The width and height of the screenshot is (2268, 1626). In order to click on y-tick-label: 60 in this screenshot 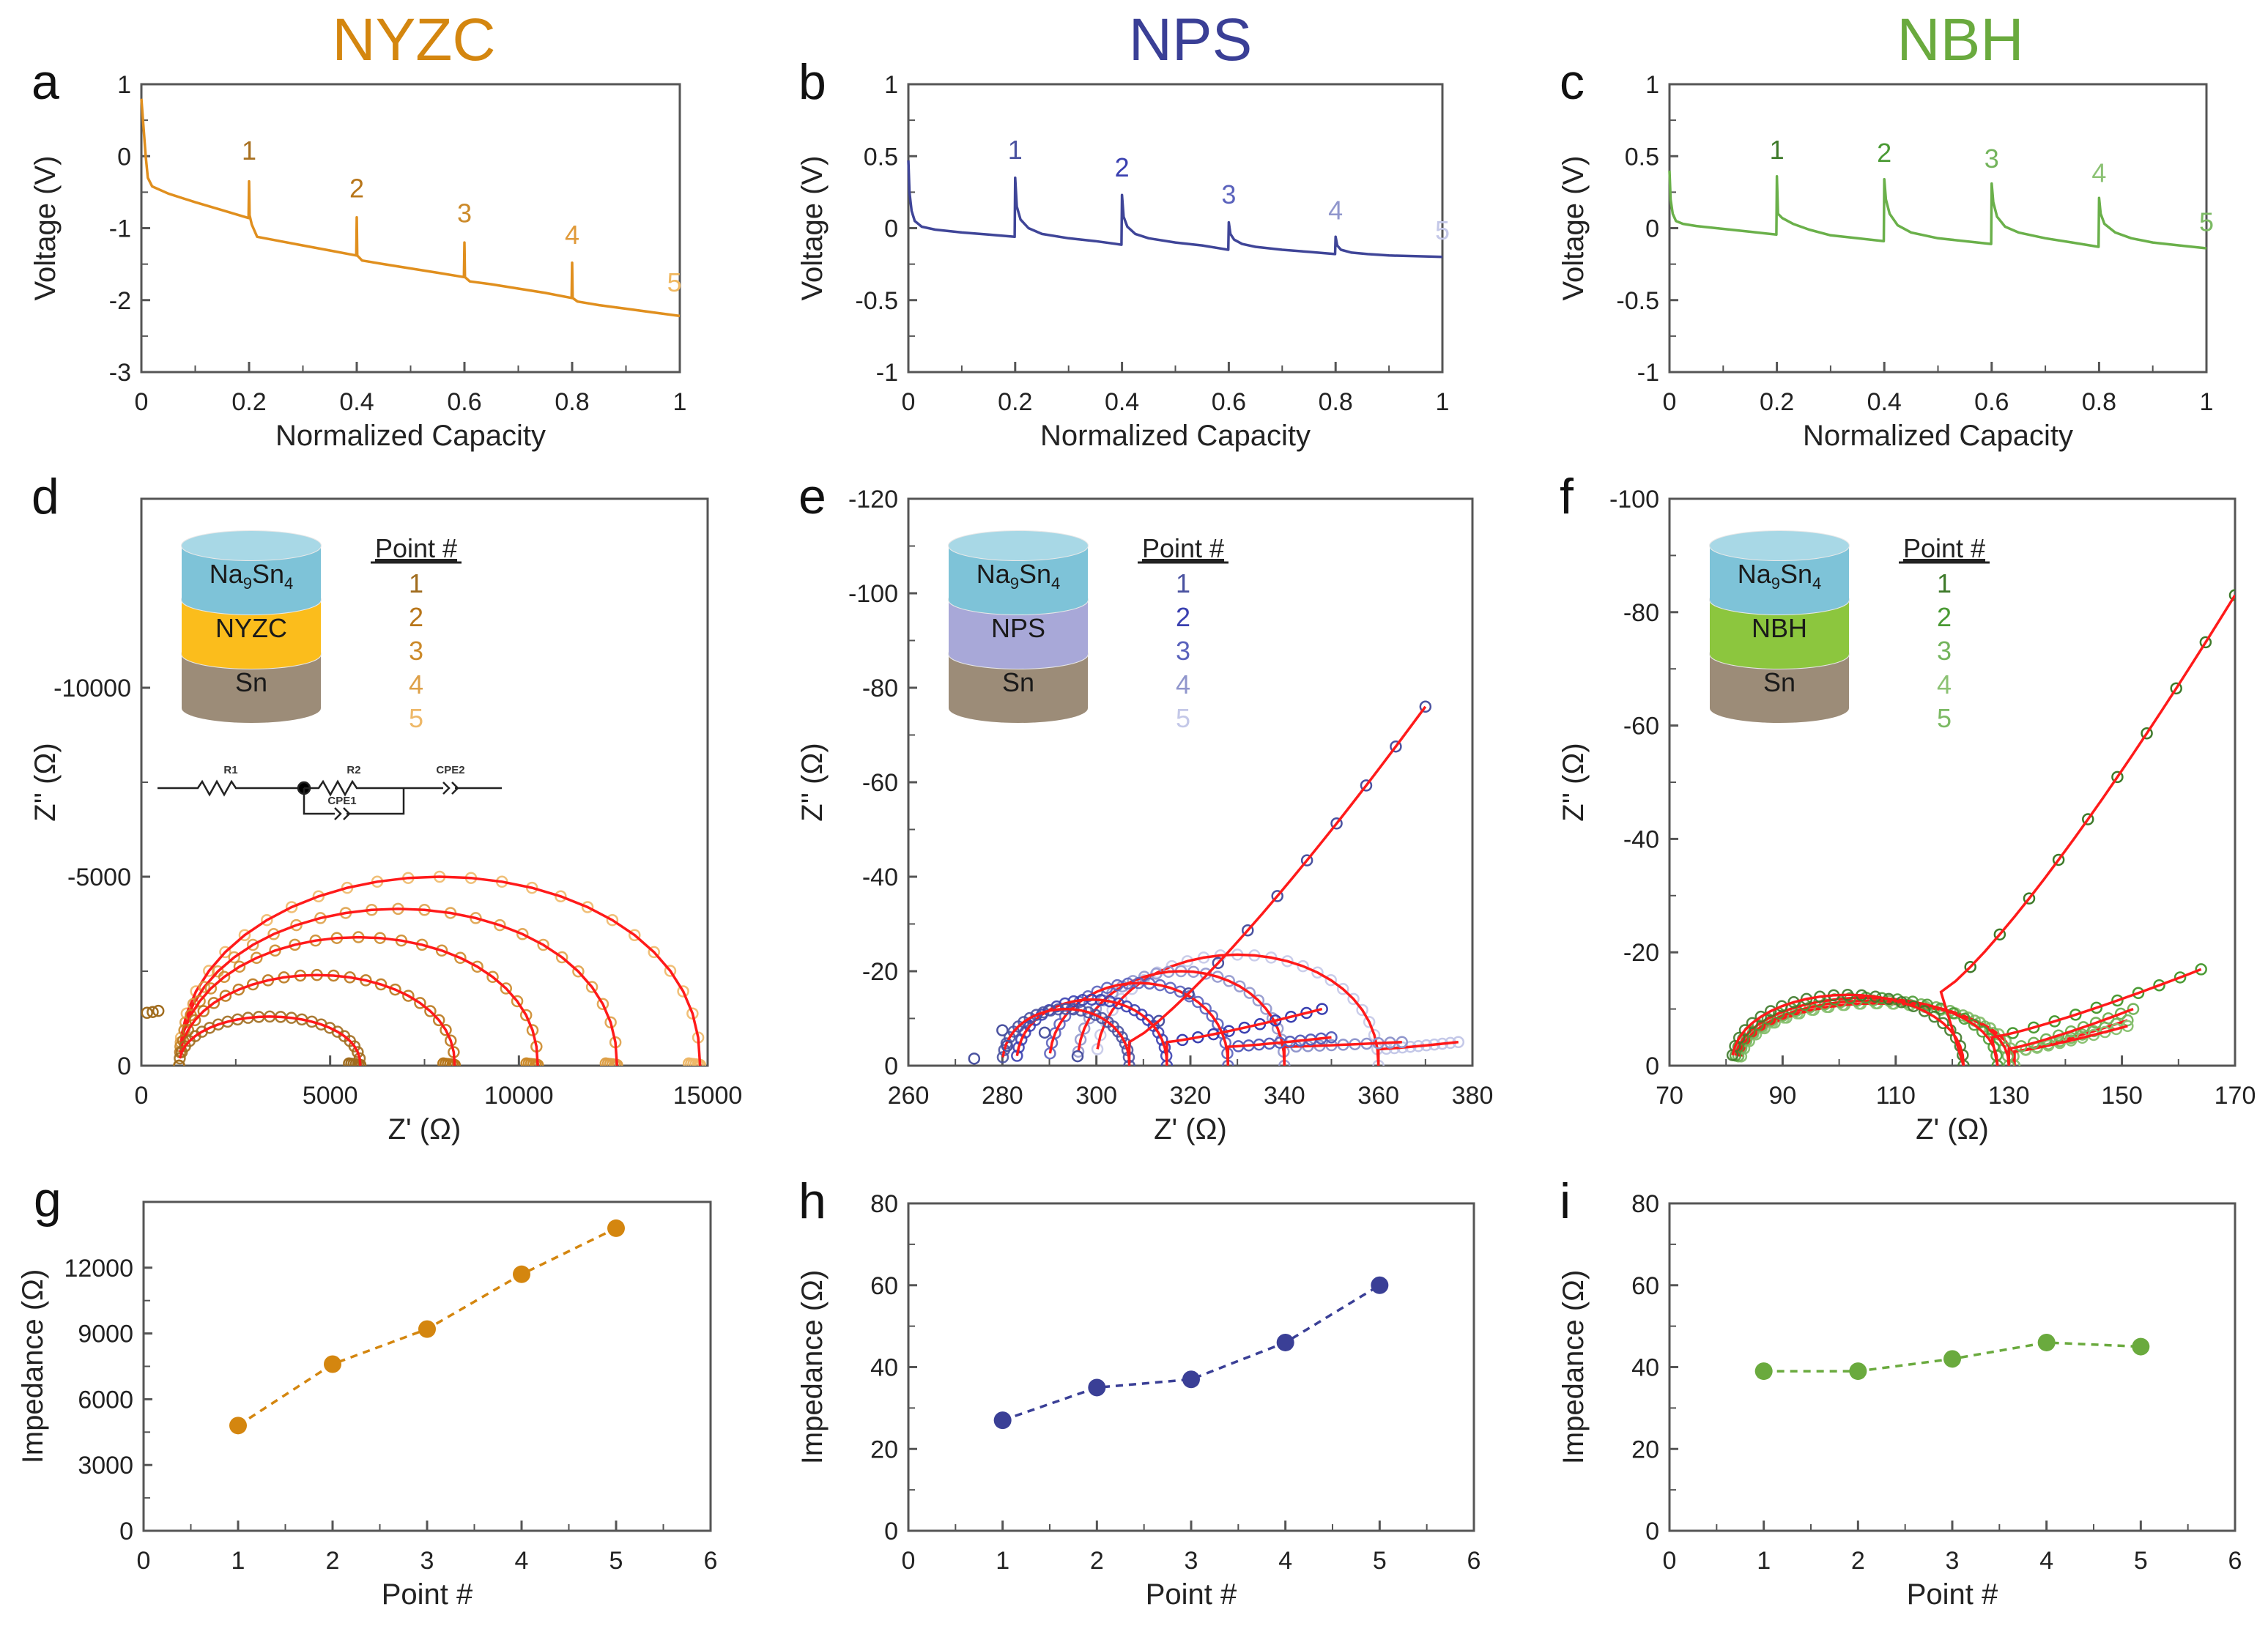, I will do `click(1645, 1286)`.